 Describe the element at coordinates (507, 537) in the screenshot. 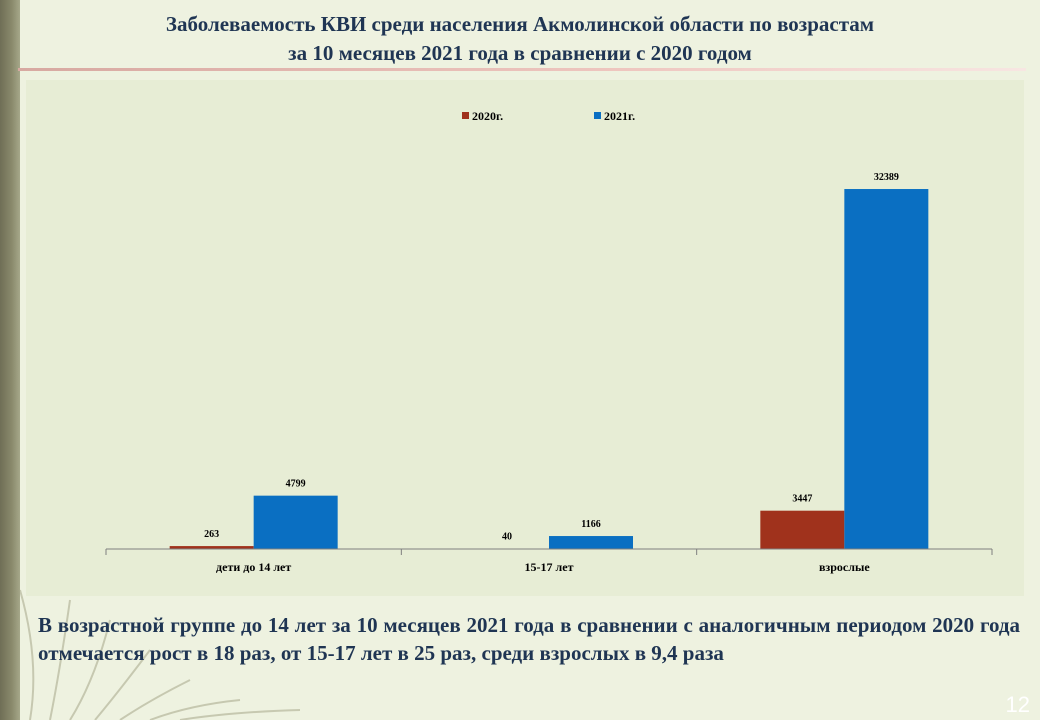

I see `data-label-2020-1: 40` at that location.